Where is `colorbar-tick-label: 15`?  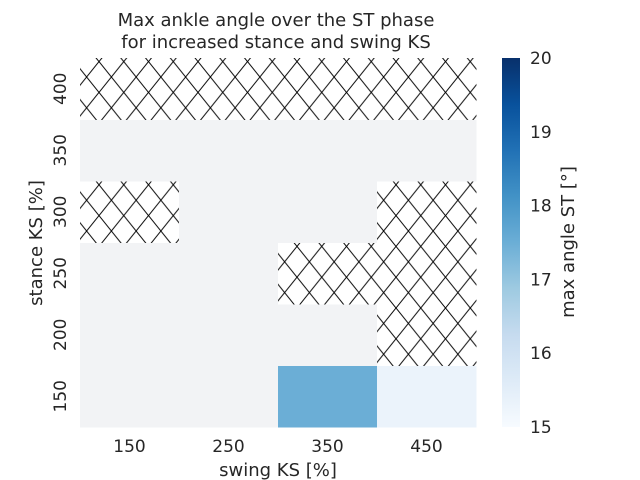 colorbar-tick-label: 15 is located at coordinates (541, 428).